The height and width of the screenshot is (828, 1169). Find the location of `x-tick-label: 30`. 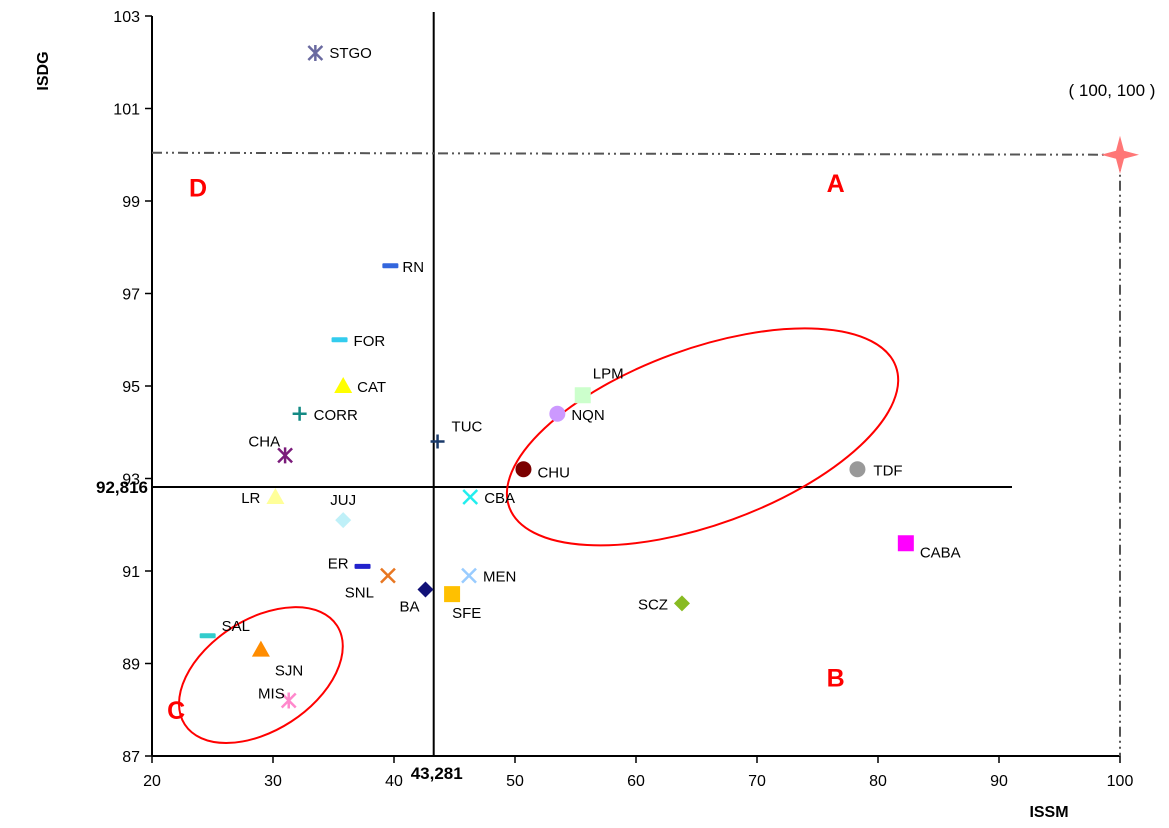

x-tick-label: 30 is located at coordinates (273, 781).